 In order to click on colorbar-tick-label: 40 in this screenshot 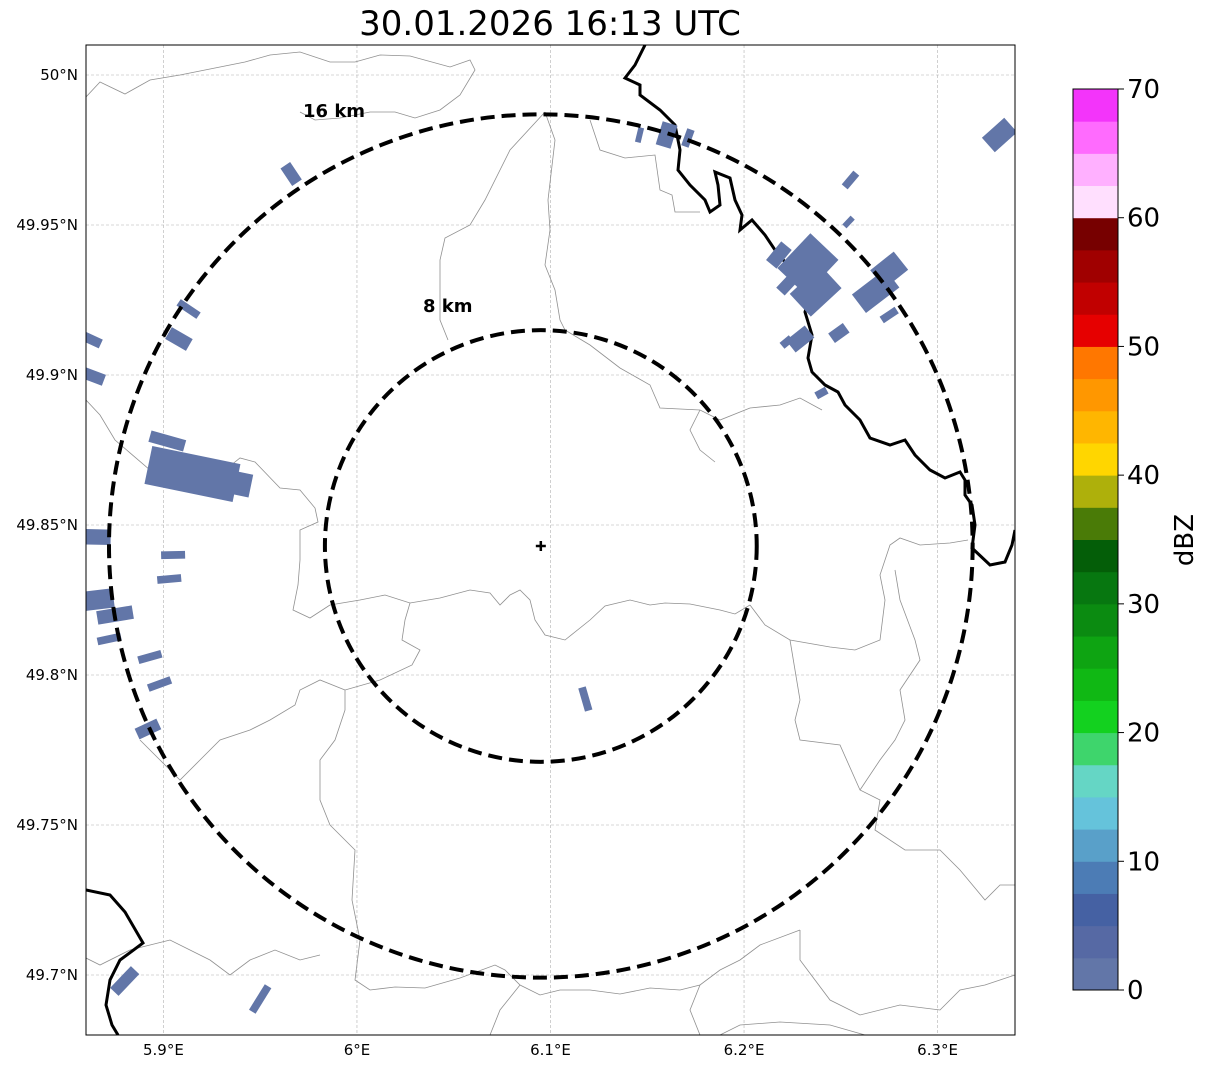, I will do `click(1143, 476)`.